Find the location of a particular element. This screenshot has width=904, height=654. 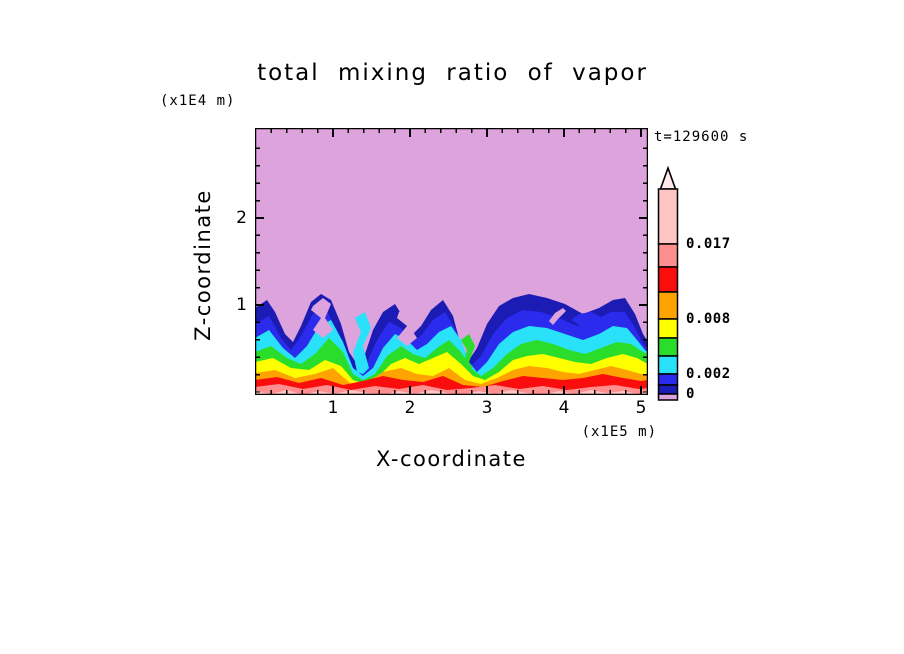

colorbar-segment-green is located at coordinates (668, 347).